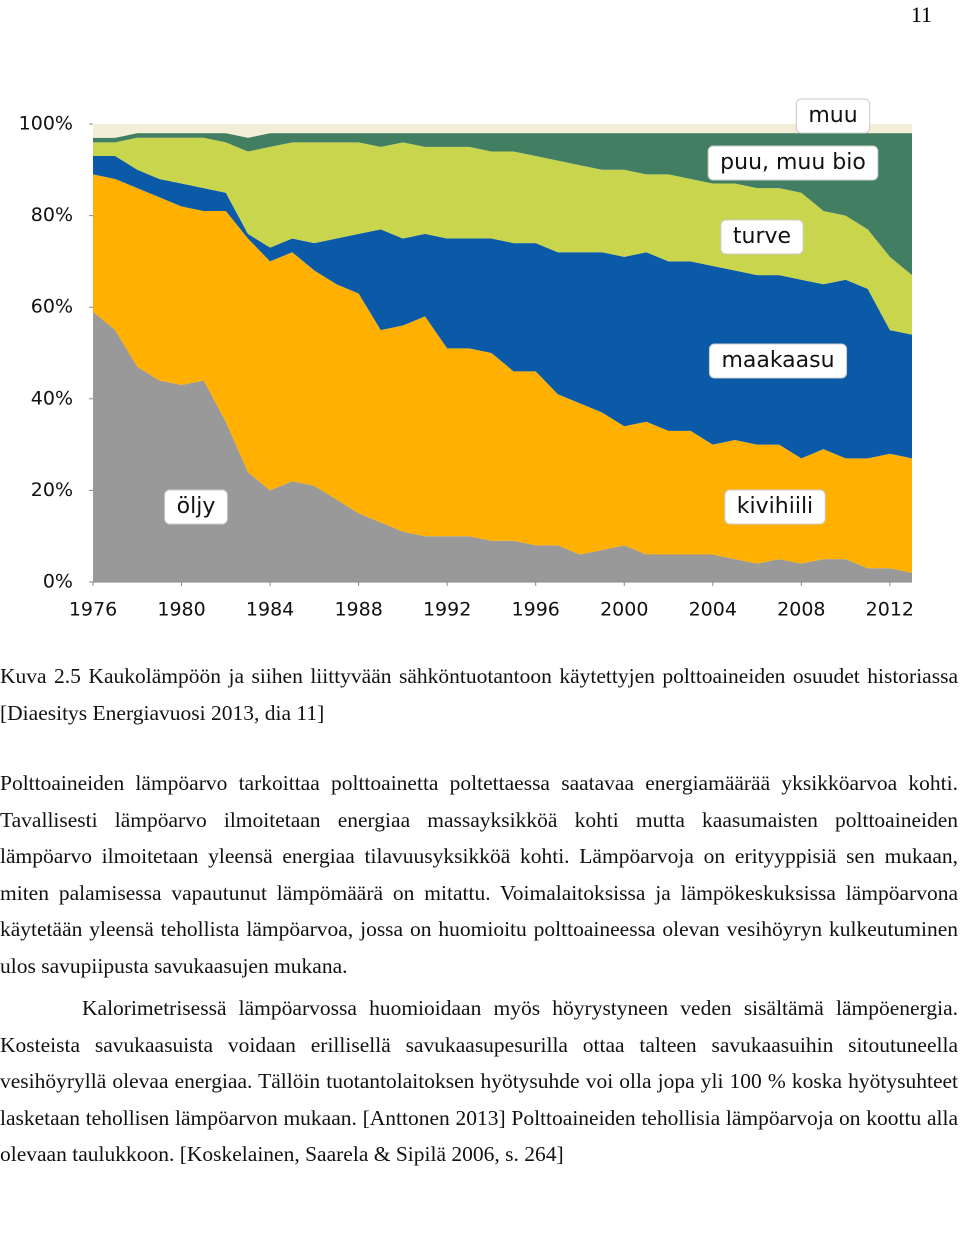  I want to click on legend-label: kivihiili, so click(775, 506).